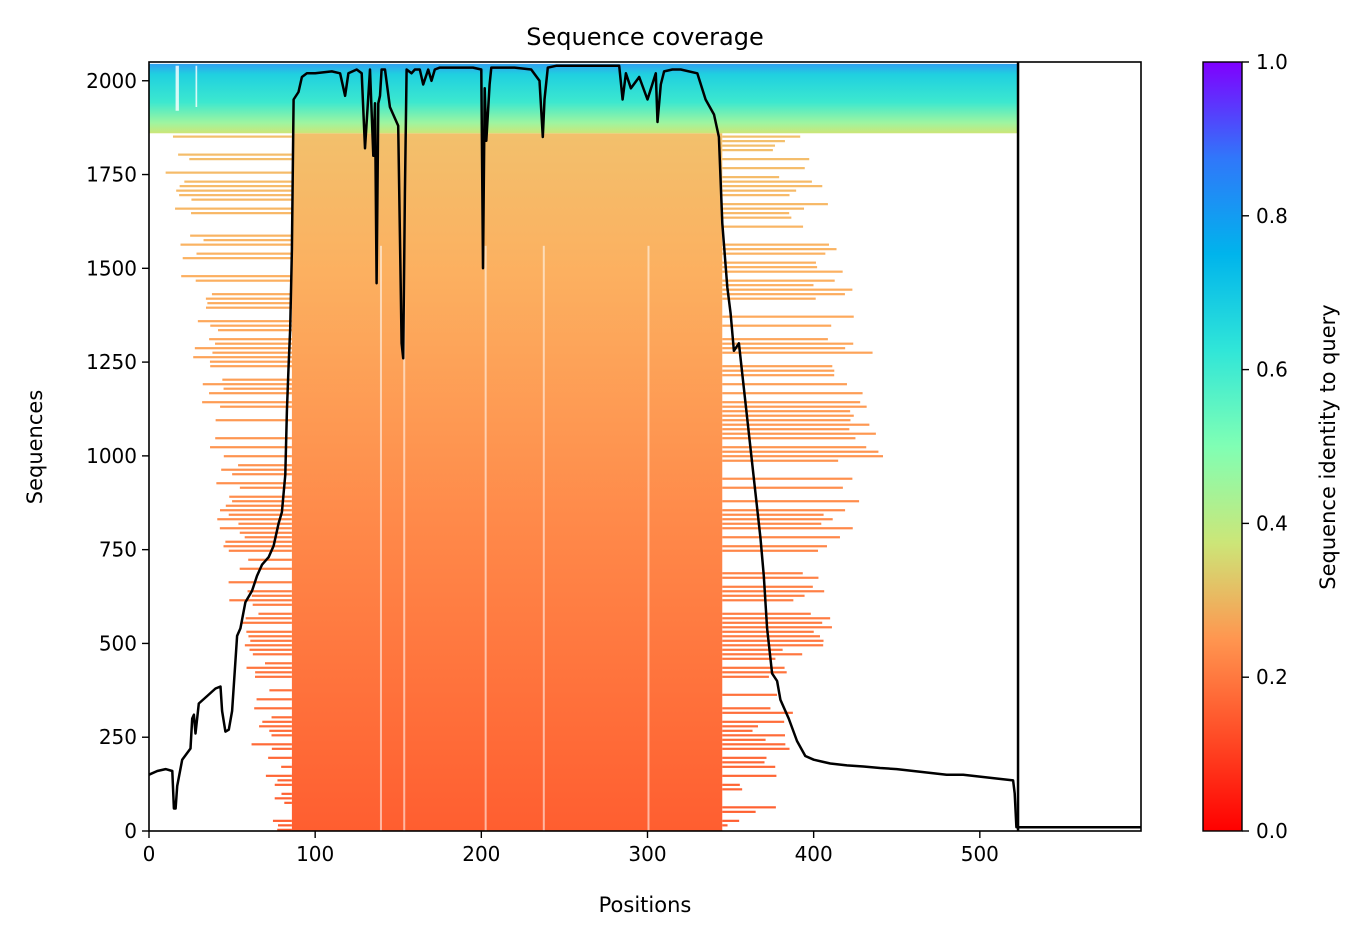  What do you see at coordinates (1272, 216) in the screenshot?
I see `colorbar-tick-label: 0.8` at bounding box center [1272, 216].